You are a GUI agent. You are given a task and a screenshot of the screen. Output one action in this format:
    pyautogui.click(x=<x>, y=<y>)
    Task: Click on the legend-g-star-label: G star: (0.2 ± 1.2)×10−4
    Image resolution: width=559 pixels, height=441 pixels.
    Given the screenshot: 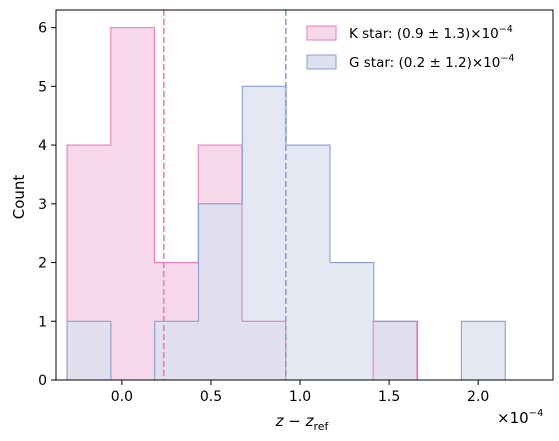 What is the action you would take?
    pyautogui.click(x=431, y=62)
    